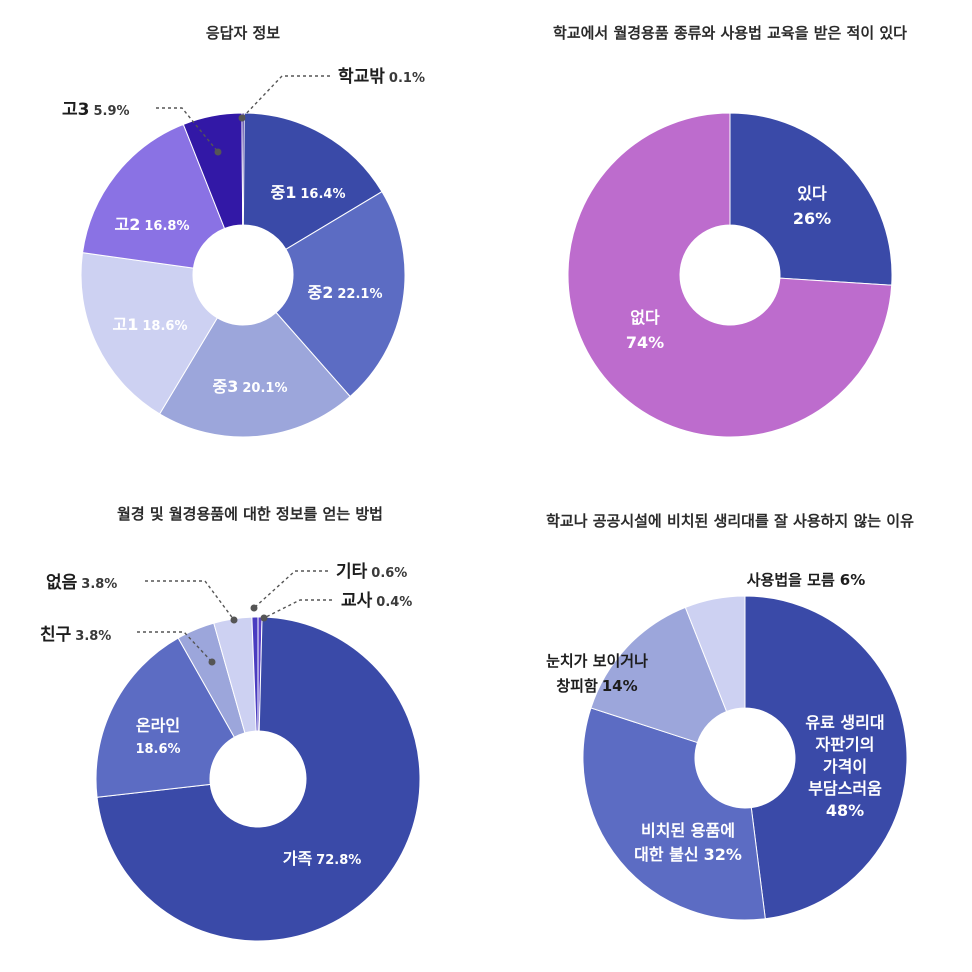 The image size is (972, 972). I want to click on chart-title: 학교에서 월경용품 종류와 사용법 교육을 받은 적이 있다, so click(730, 33).